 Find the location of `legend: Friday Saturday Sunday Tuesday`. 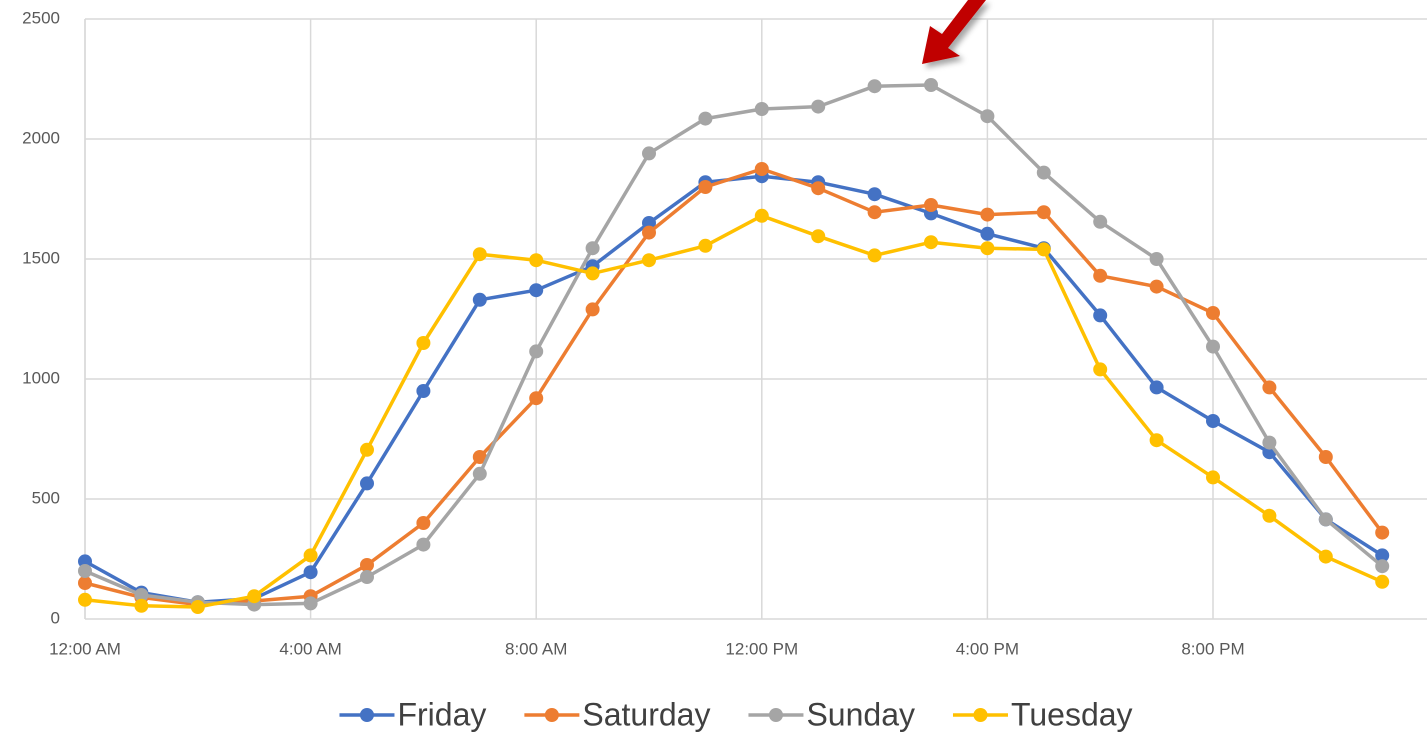

legend: Friday Saturday Sunday Tuesday is located at coordinates (736, 714).